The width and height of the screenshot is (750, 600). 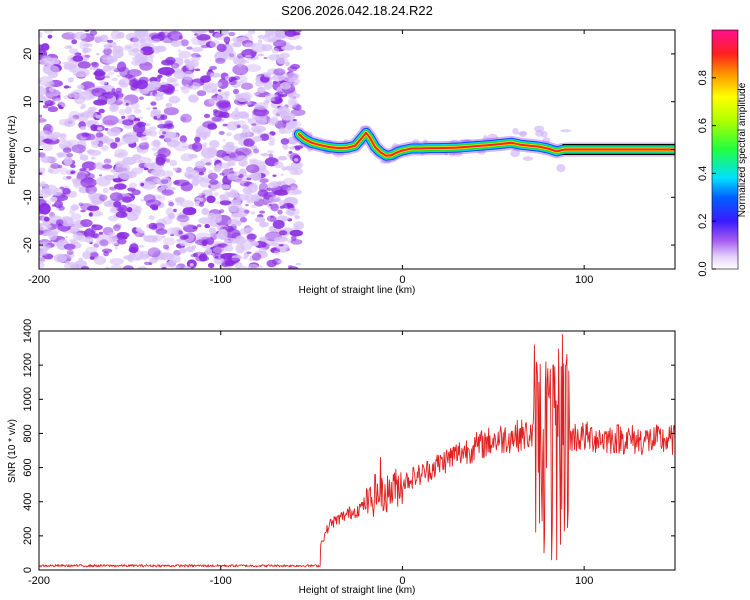 I want to click on spectrogram-ylabel: Frequency (Hz), so click(x=12, y=150).